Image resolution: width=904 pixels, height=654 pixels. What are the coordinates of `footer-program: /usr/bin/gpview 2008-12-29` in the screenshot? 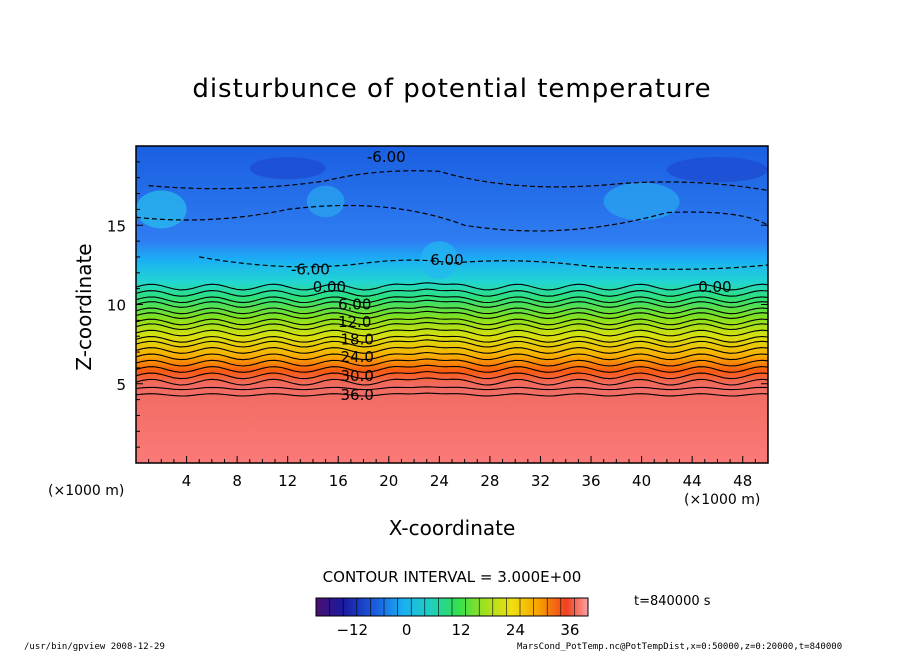 It's located at (94, 647).